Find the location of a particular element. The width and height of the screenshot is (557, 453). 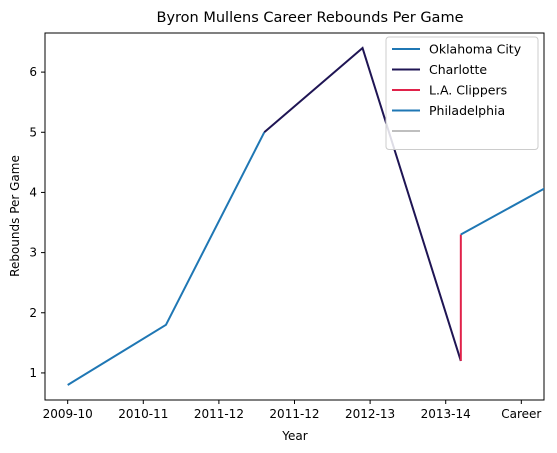

x-axis-label: Year is located at coordinates (294, 436).